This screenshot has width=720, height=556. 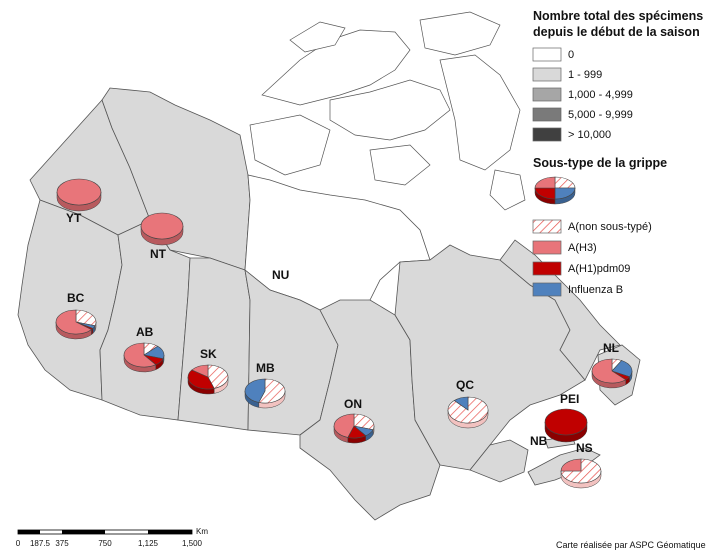 What do you see at coordinates (631, 545) in the screenshot?
I see `map-credit: Carte réalisée par ASPC Géomatique` at bounding box center [631, 545].